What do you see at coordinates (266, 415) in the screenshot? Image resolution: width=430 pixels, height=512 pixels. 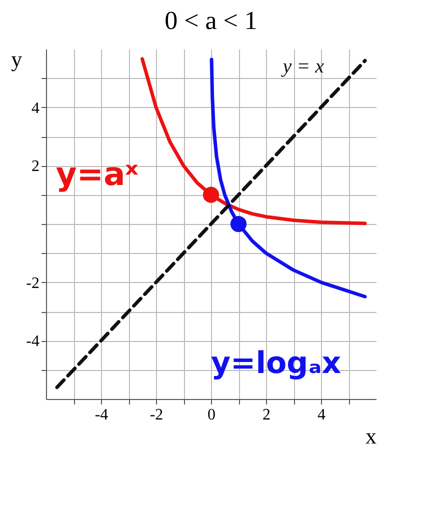 I see `x-tick-label: 2` at bounding box center [266, 415].